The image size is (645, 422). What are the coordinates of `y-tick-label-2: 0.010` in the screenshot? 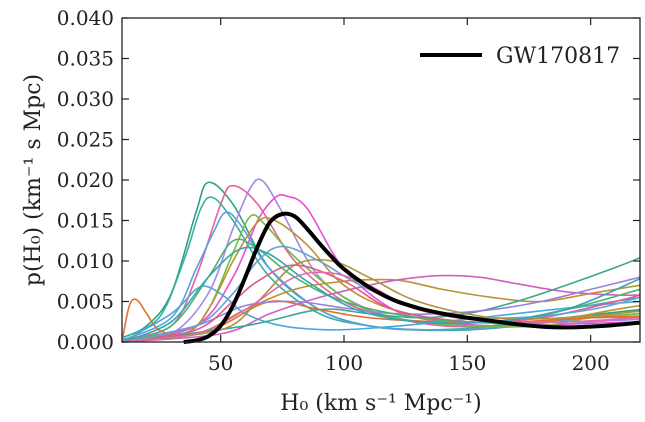 It's located at (85, 261).